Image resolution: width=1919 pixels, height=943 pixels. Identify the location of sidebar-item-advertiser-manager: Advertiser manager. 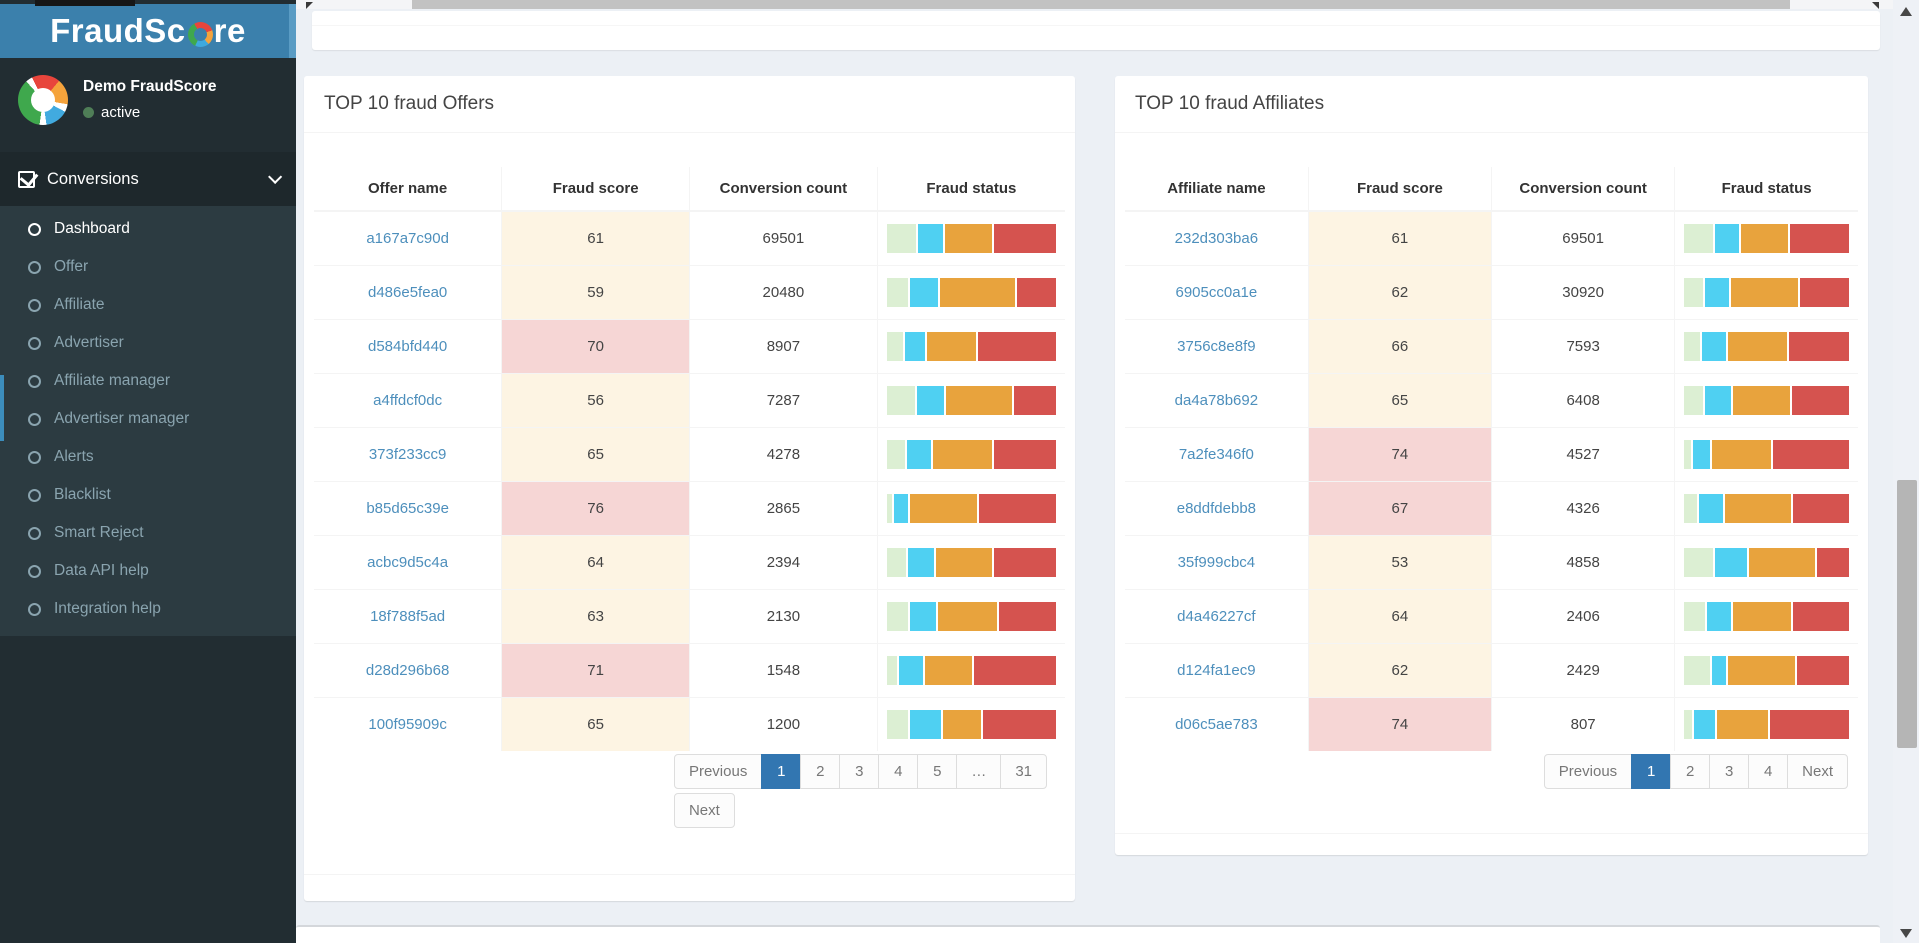
(148, 419).